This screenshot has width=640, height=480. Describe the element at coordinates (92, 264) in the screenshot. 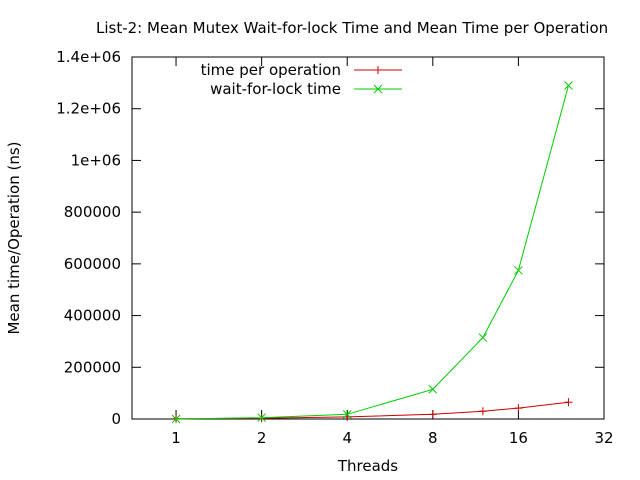

I see `y-tick-label: 600000` at that location.